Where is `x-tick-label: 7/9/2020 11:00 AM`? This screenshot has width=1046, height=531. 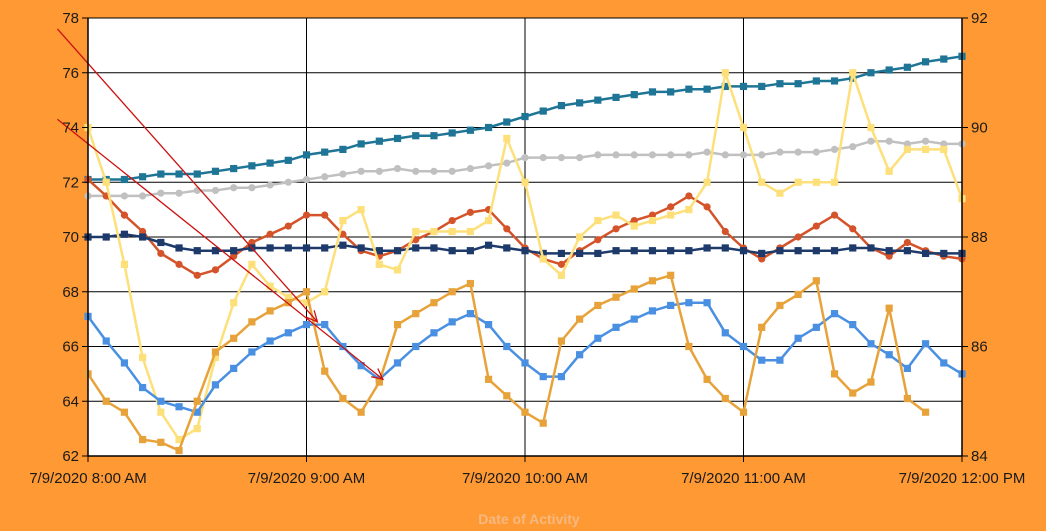
x-tick-label: 7/9/2020 11:00 AM is located at coordinates (743, 478).